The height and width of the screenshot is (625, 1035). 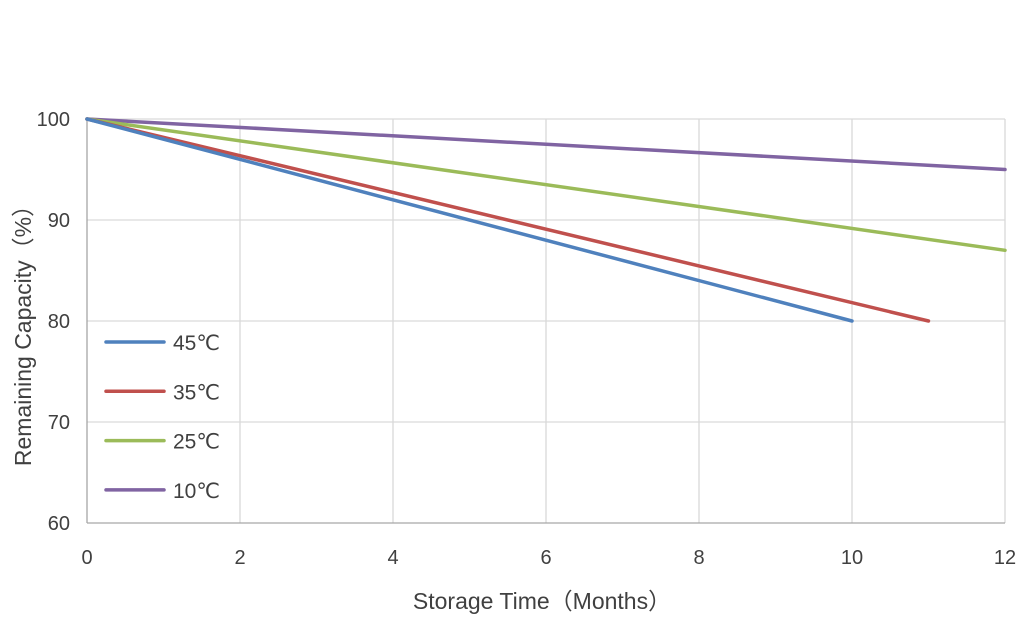 I want to click on x-tick-label: 10, so click(x=852, y=558).